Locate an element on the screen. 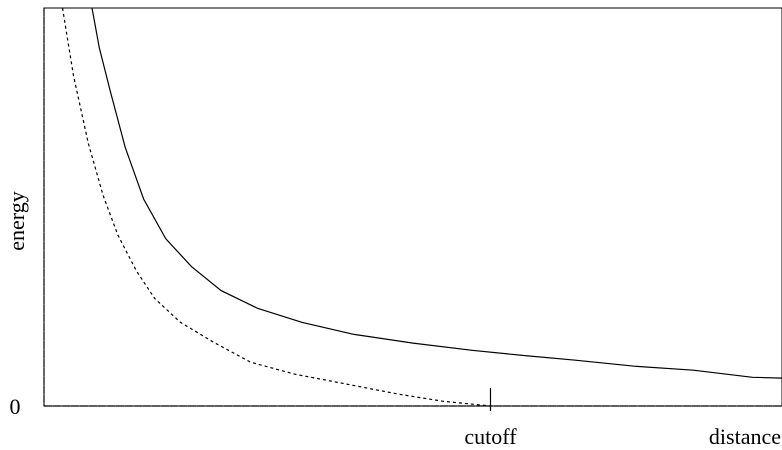  y-axis-label: energy is located at coordinates (16, 220).